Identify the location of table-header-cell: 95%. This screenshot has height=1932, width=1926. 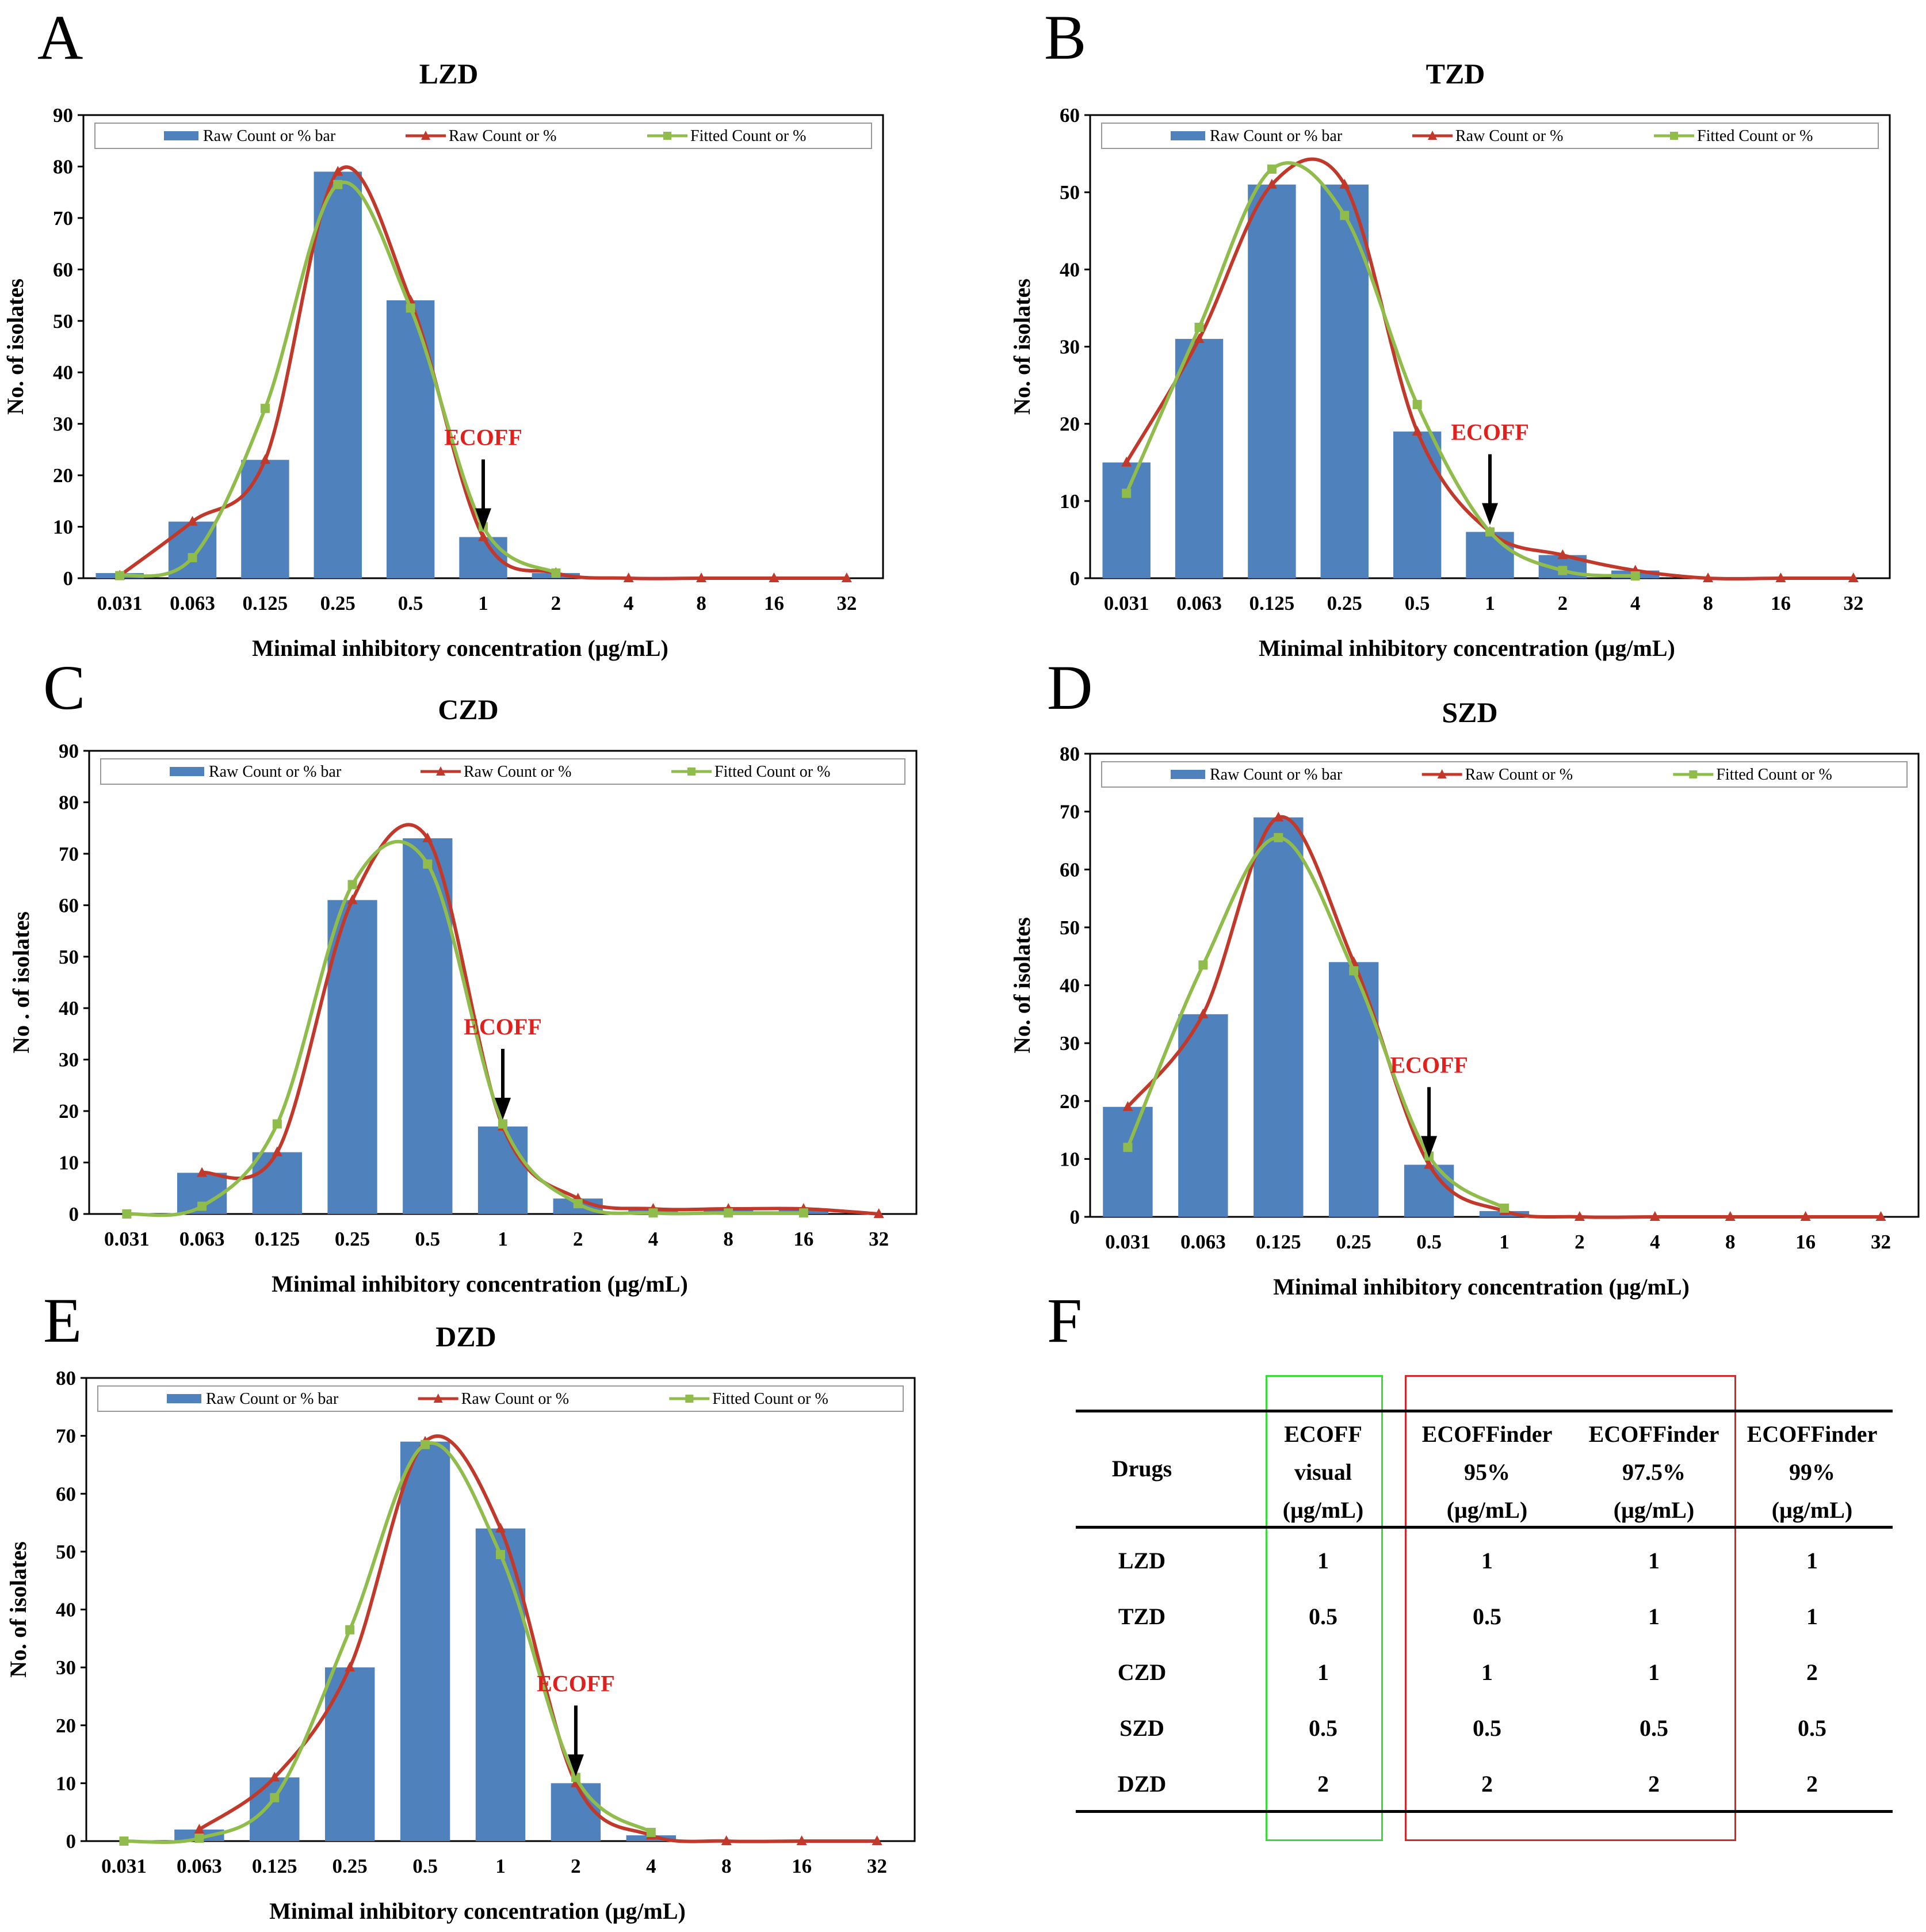
(1487, 1472).